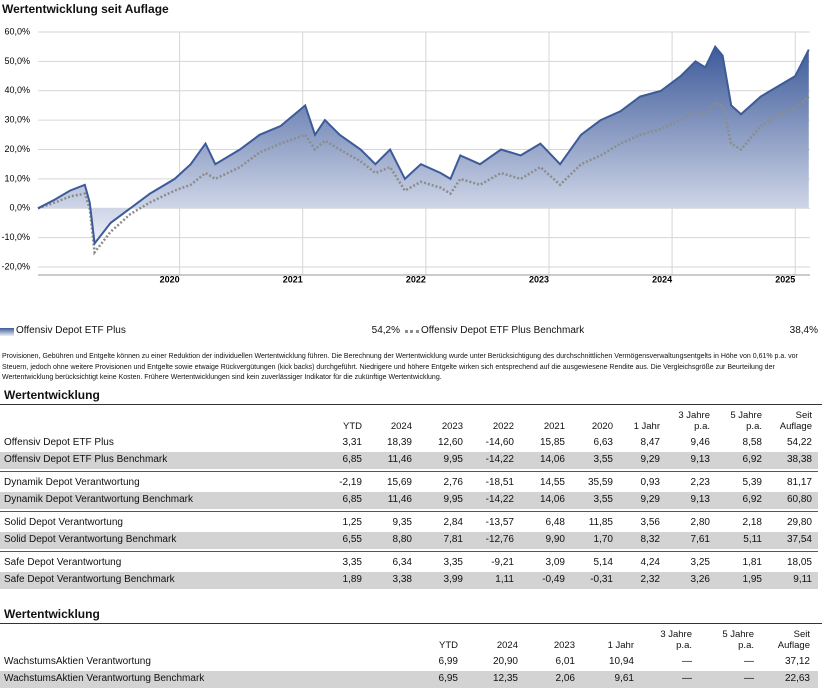  Describe the element at coordinates (564, 645) in the screenshot. I see `column-header: 2023` at that location.